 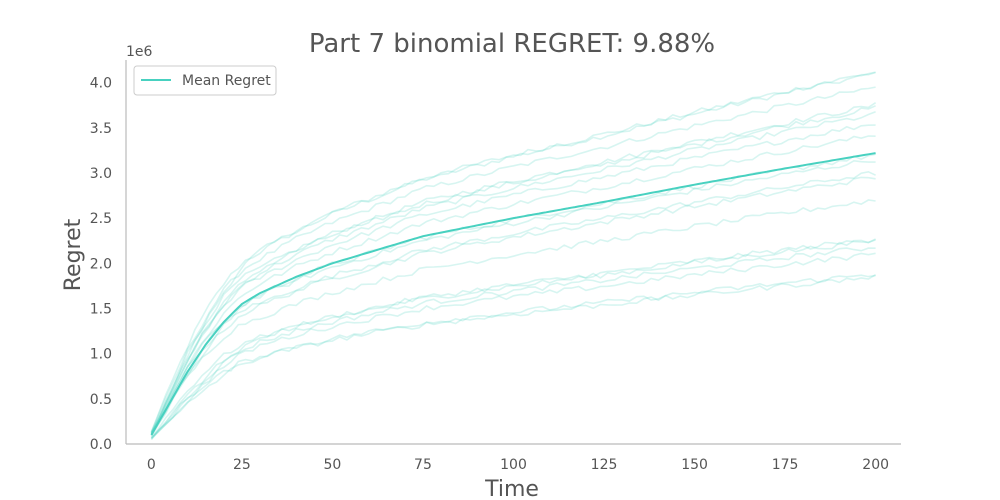 I want to click on legend: Mean Regret, so click(x=205, y=80).